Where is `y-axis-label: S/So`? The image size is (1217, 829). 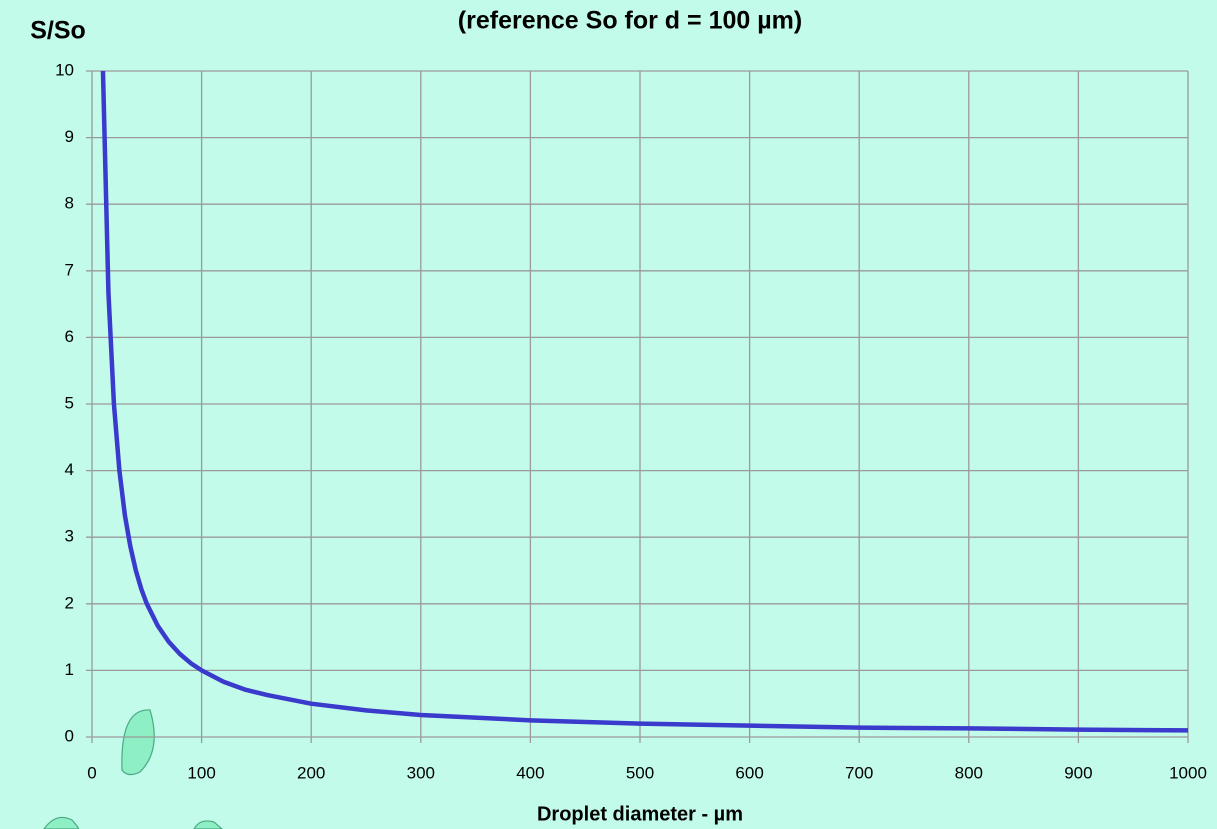 y-axis-label: S/So is located at coordinates (58, 31).